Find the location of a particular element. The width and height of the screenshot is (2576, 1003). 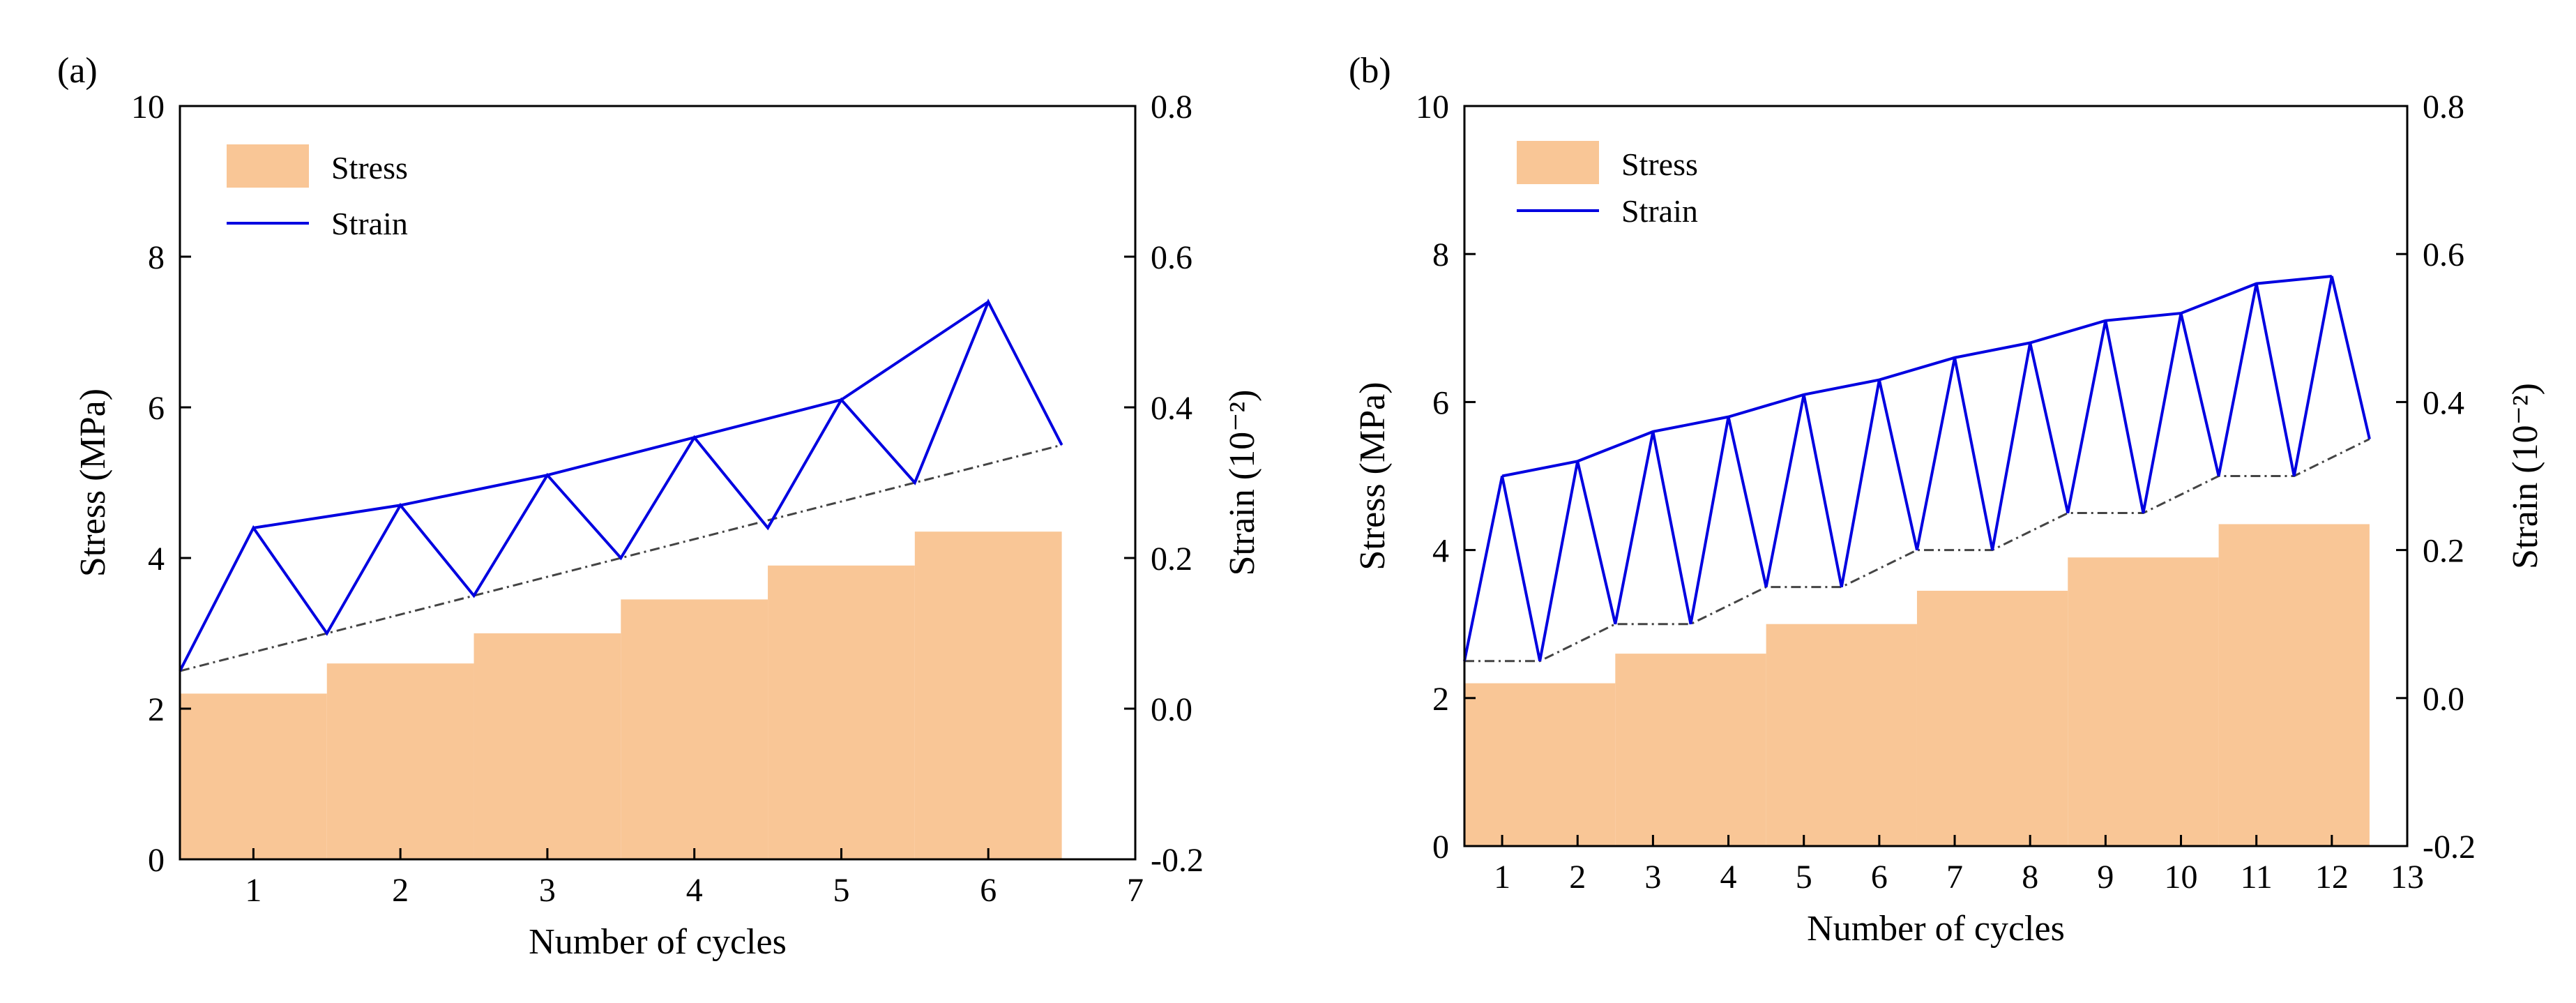

x-tick-label: 10 is located at coordinates (2181, 877).